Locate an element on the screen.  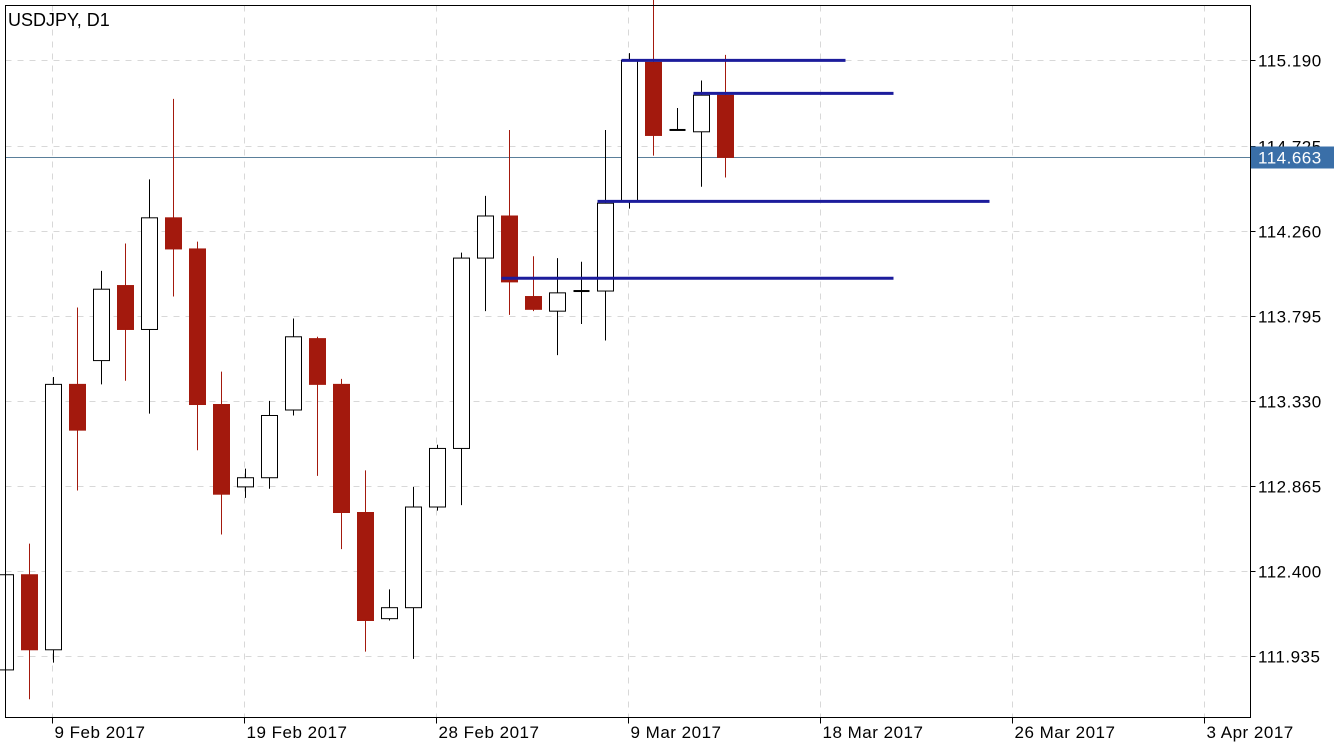
y-tick-label: 111.935 is located at coordinates (1289, 657).